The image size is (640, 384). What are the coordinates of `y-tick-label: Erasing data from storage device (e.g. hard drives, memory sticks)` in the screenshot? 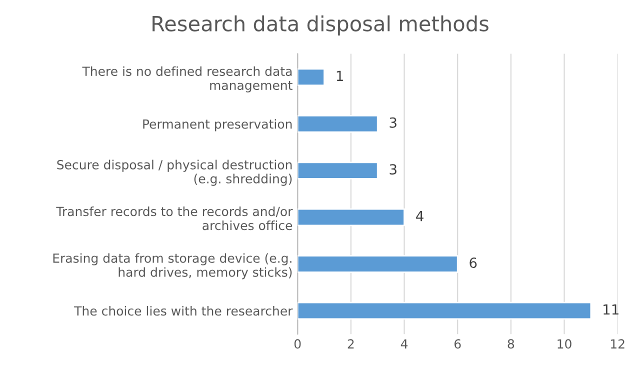 It's located at (172, 266).